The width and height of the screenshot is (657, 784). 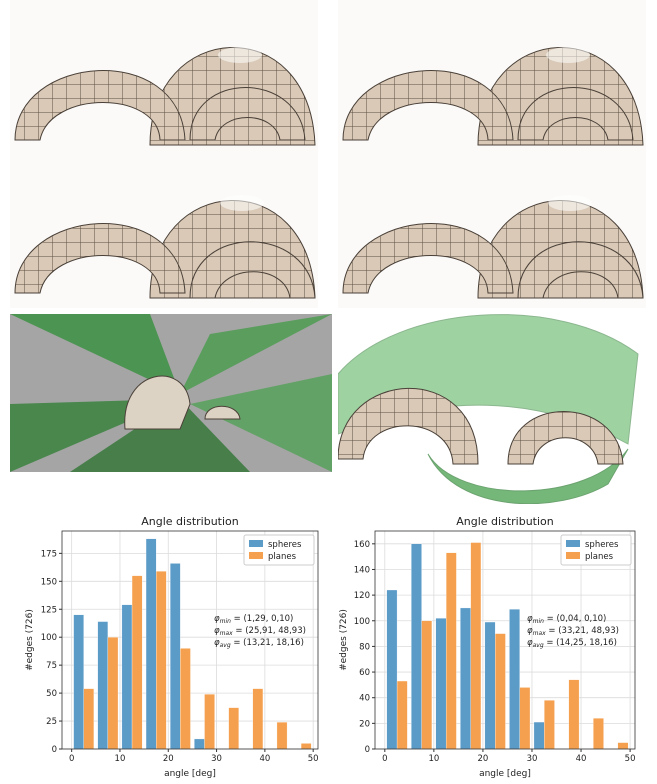 I want to click on y-tick-label: 50, so click(x=51, y=694).